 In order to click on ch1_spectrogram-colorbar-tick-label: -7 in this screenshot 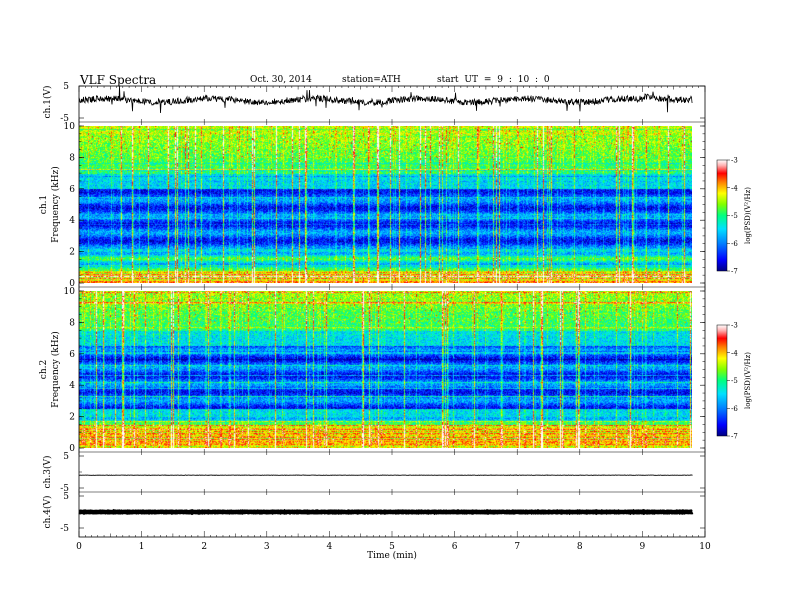, I will do `click(734, 272)`.